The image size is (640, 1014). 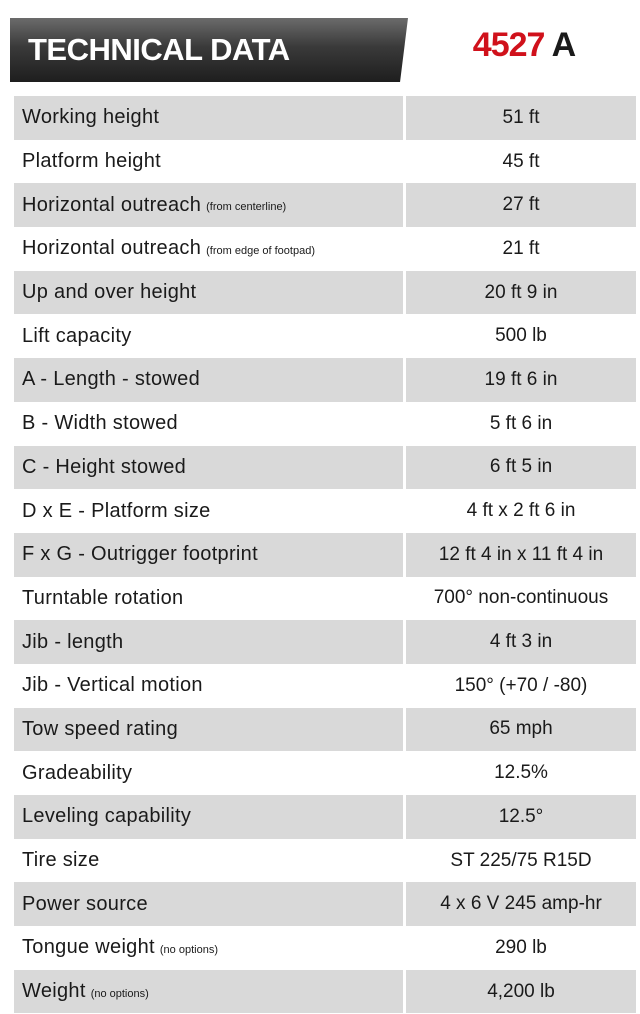 I want to click on spec-label: Tow speed rating, so click(x=100, y=728).